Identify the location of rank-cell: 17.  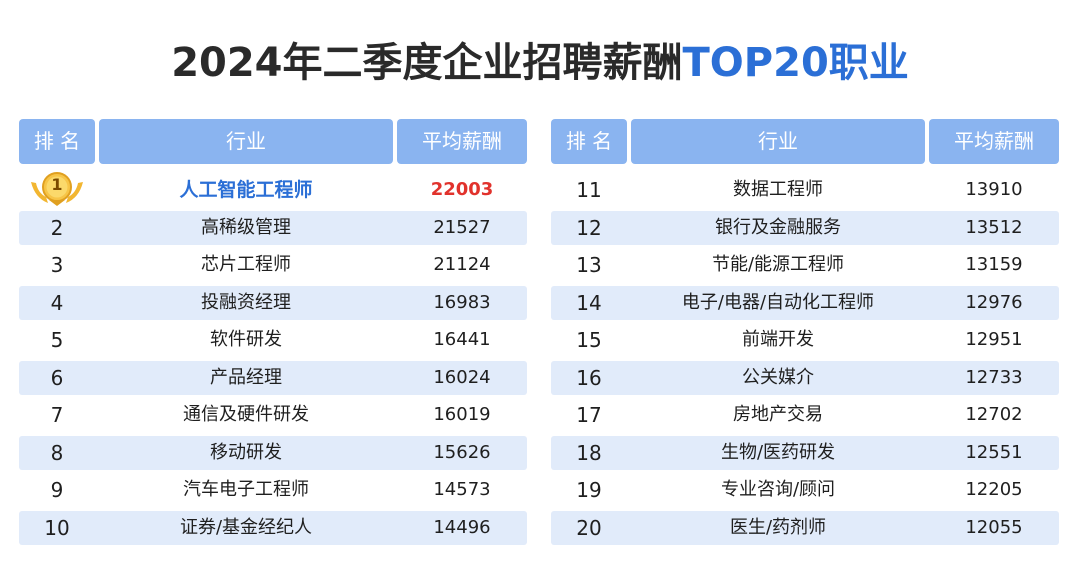
(589, 415).